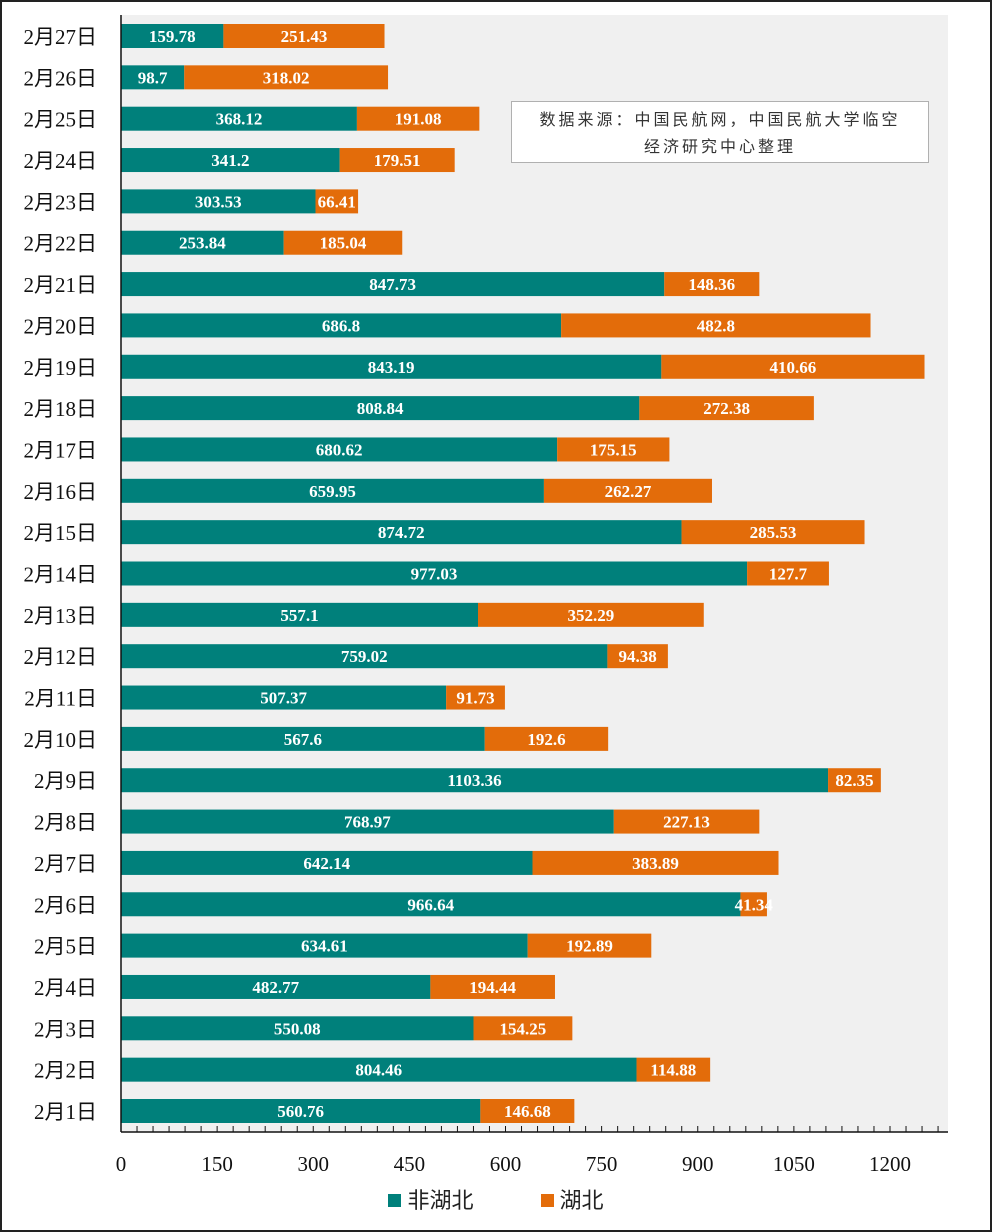 The width and height of the screenshot is (992, 1232). What do you see at coordinates (61, 492) in the screenshot?
I see `category-label: 2月16日` at bounding box center [61, 492].